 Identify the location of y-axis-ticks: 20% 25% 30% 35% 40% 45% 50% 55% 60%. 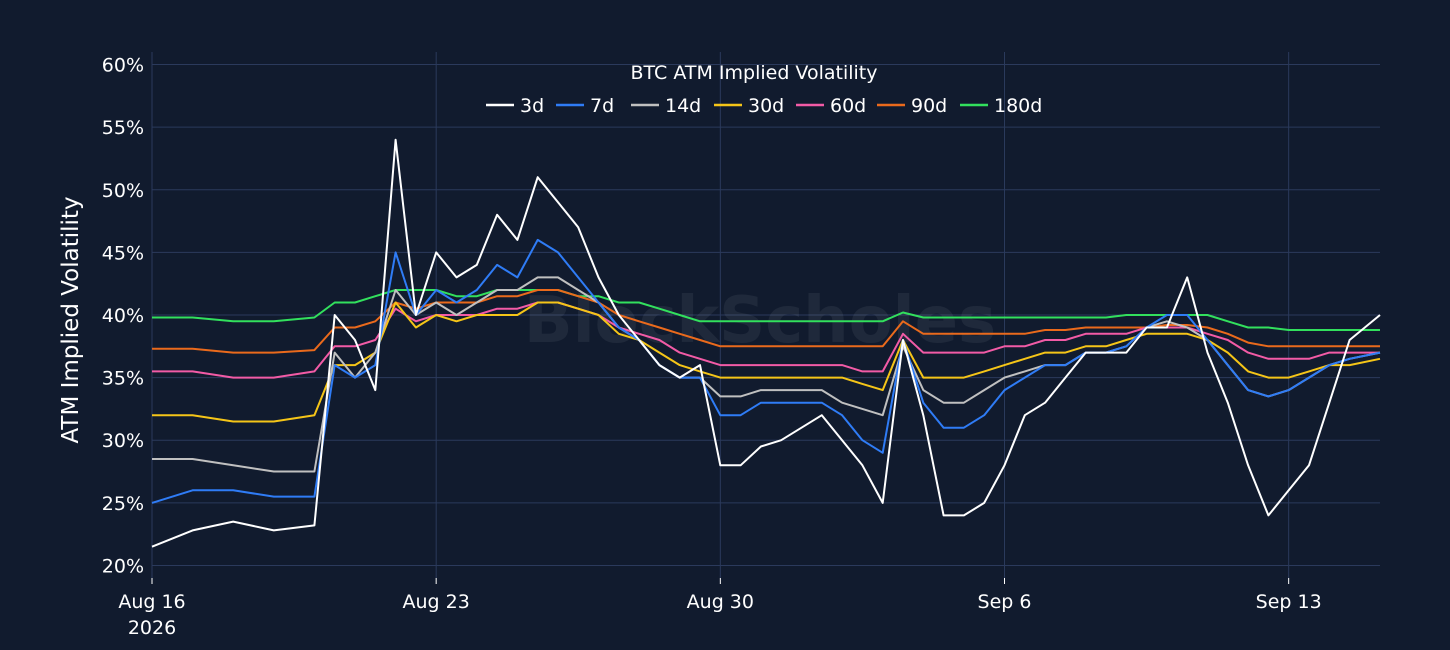
(123, 316).